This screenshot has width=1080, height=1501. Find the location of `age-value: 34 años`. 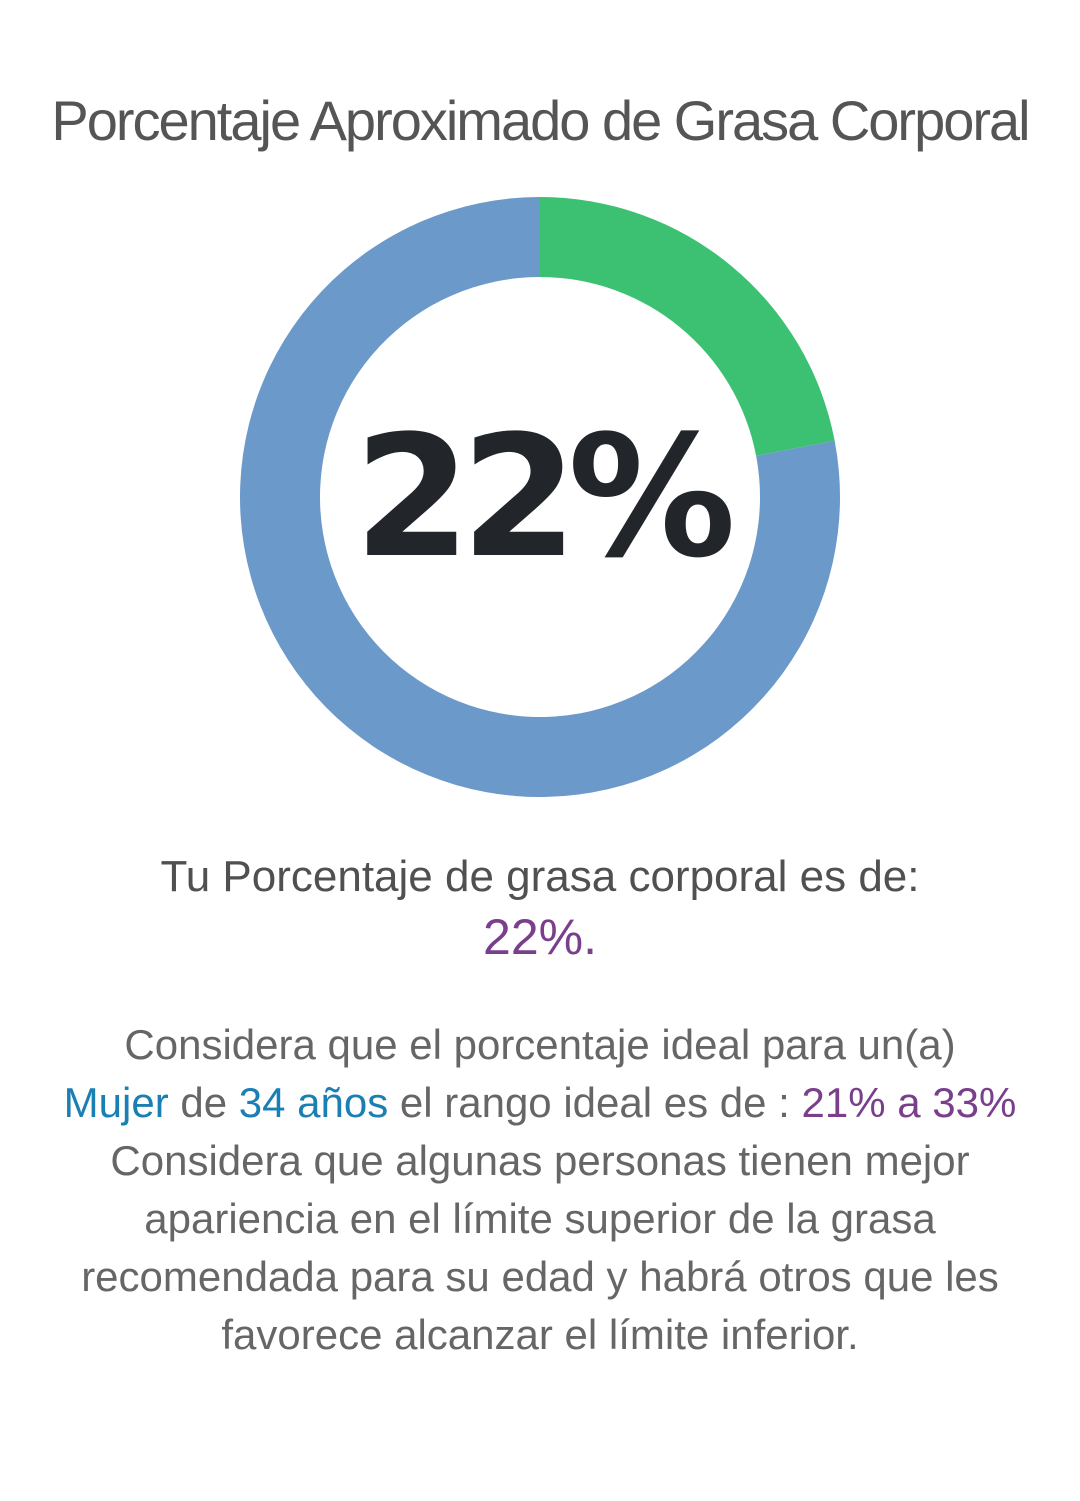

age-value: 34 años is located at coordinates (313, 1102).